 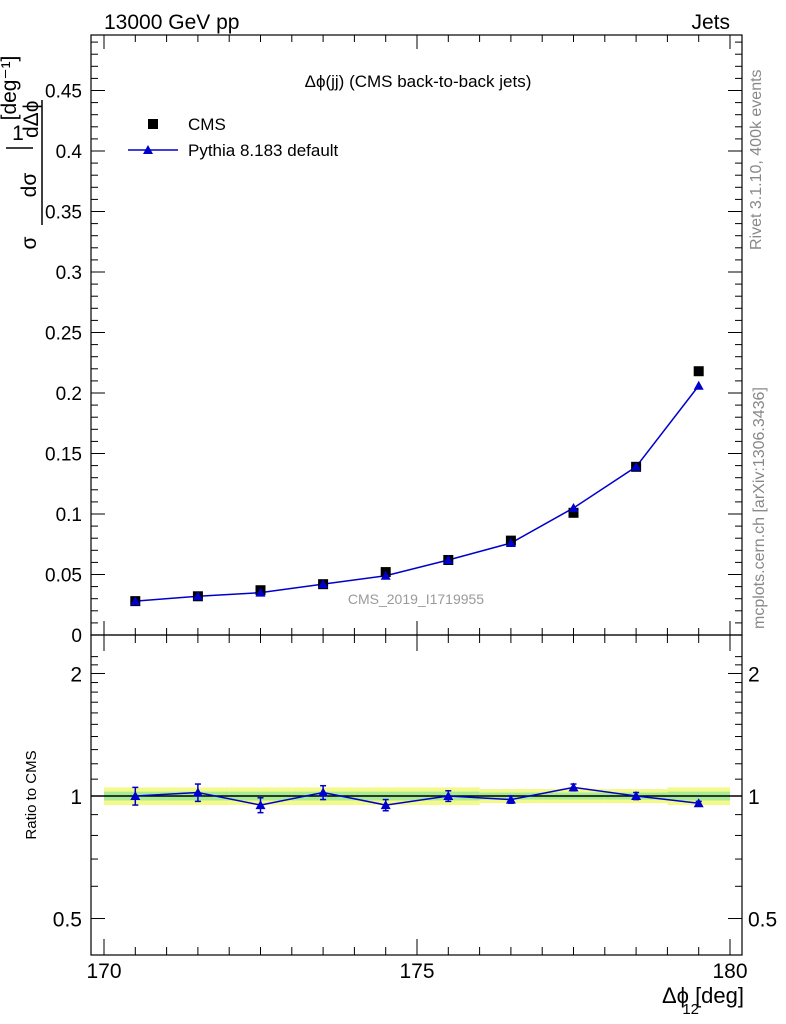 What do you see at coordinates (756, 159) in the screenshot?
I see `rivet-version-label: Rivet 3.1.10, 400k events` at bounding box center [756, 159].